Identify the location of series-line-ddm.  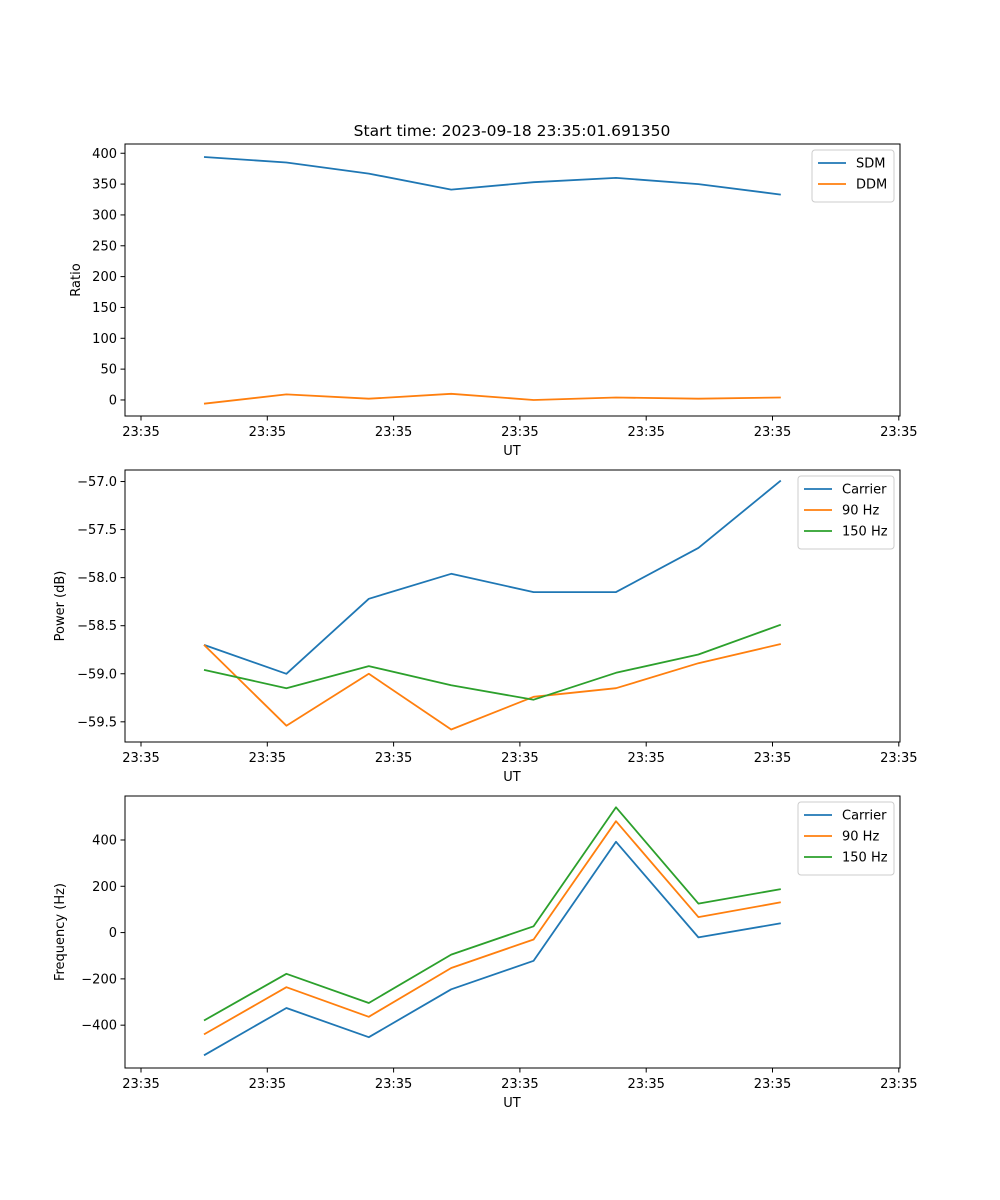
(492, 398).